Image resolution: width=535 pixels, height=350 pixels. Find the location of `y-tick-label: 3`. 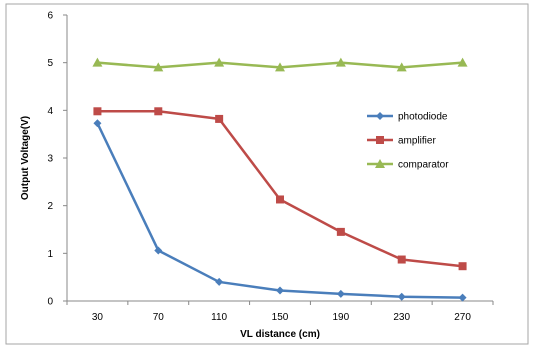

y-tick-label: 3 is located at coordinates (50, 159).